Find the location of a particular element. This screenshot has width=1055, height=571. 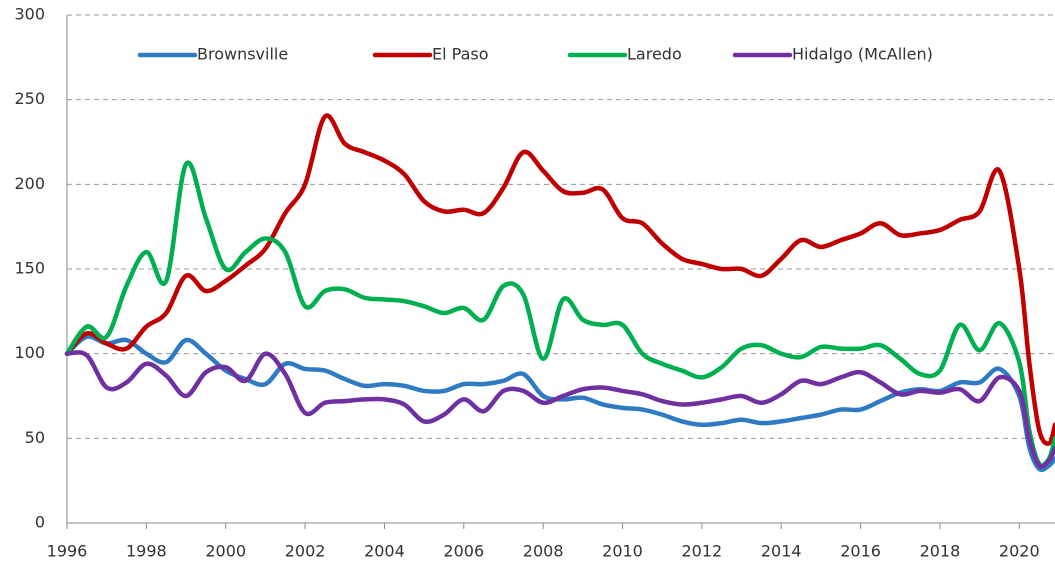

y-tick-label: 200 is located at coordinates (29, 183).